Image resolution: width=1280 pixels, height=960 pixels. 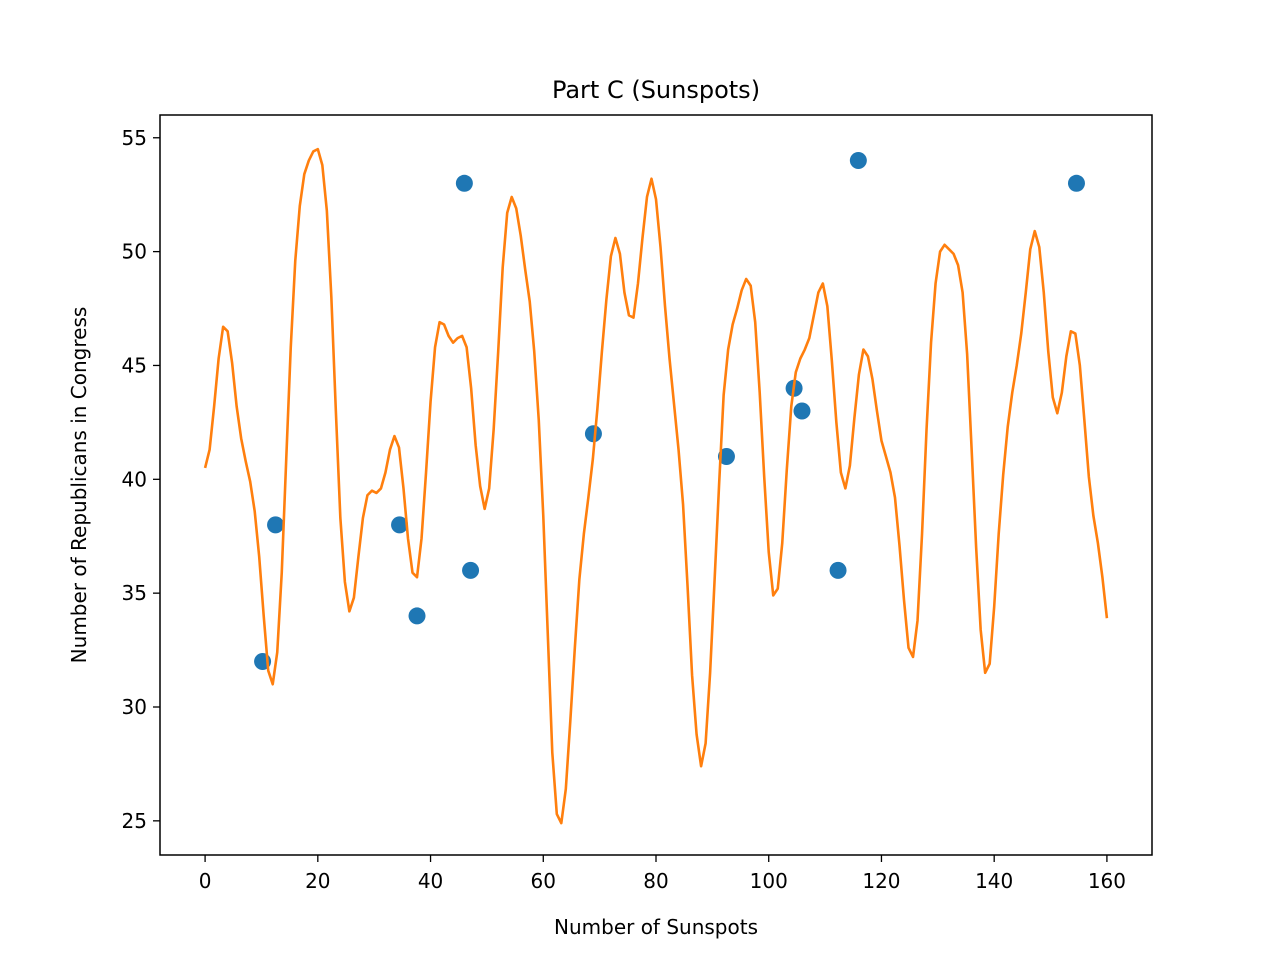 What do you see at coordinates (655, 881) in the screenshot?
I see `x-tick-label: 80` at bounding box center [655, 881].